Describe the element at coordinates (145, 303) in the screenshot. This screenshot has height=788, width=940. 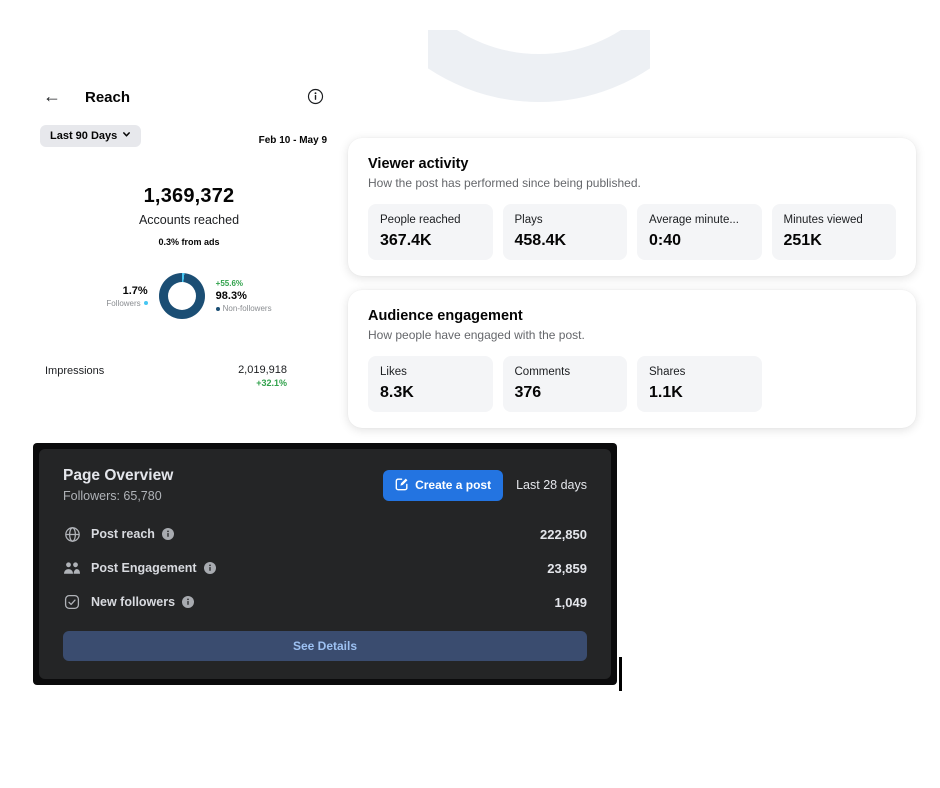
I see `followers-dot-icon` at that location.